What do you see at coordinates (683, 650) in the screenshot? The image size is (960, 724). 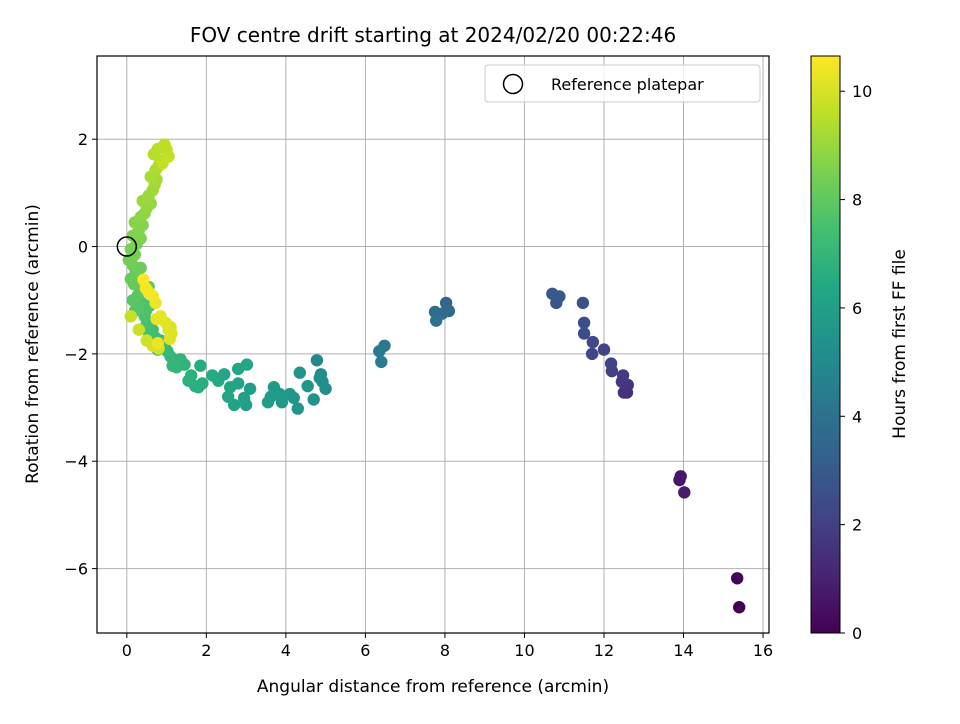 I see `x-tick-label: 14` at bounding box center [683, 650].